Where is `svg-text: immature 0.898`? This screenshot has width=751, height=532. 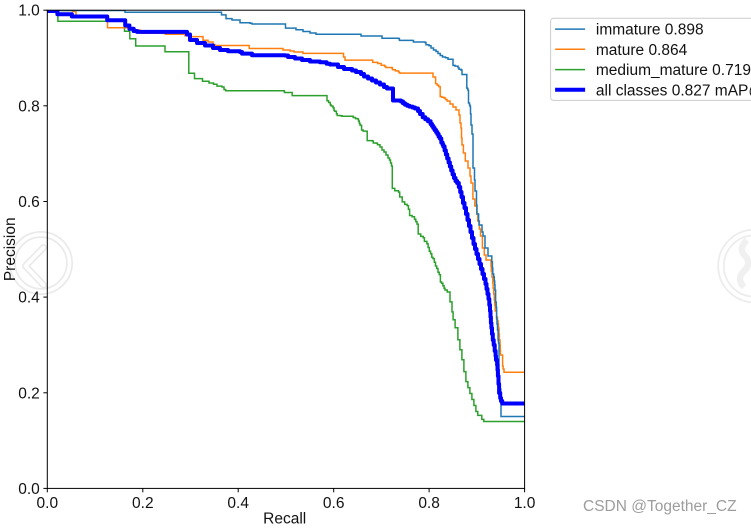
svg-text: immature 0.898 is located at coordinates (650, 30).